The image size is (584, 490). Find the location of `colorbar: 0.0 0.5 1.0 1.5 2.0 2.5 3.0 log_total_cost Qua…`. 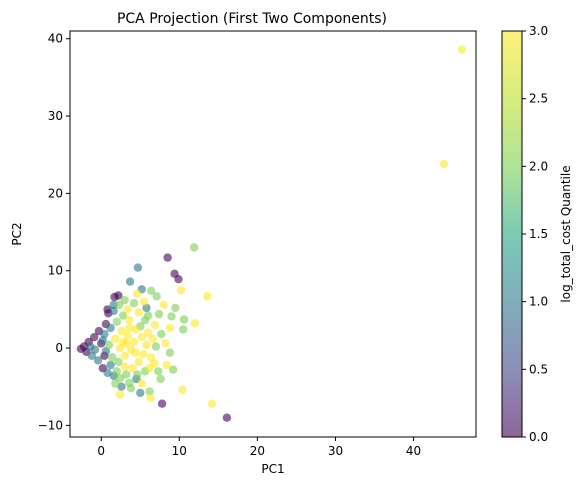

colorbar: 0.0 0.5 1.0 1.5 2.0 2.5 3.0 log_total_cost Qua… is located at coordinates (537, 234).